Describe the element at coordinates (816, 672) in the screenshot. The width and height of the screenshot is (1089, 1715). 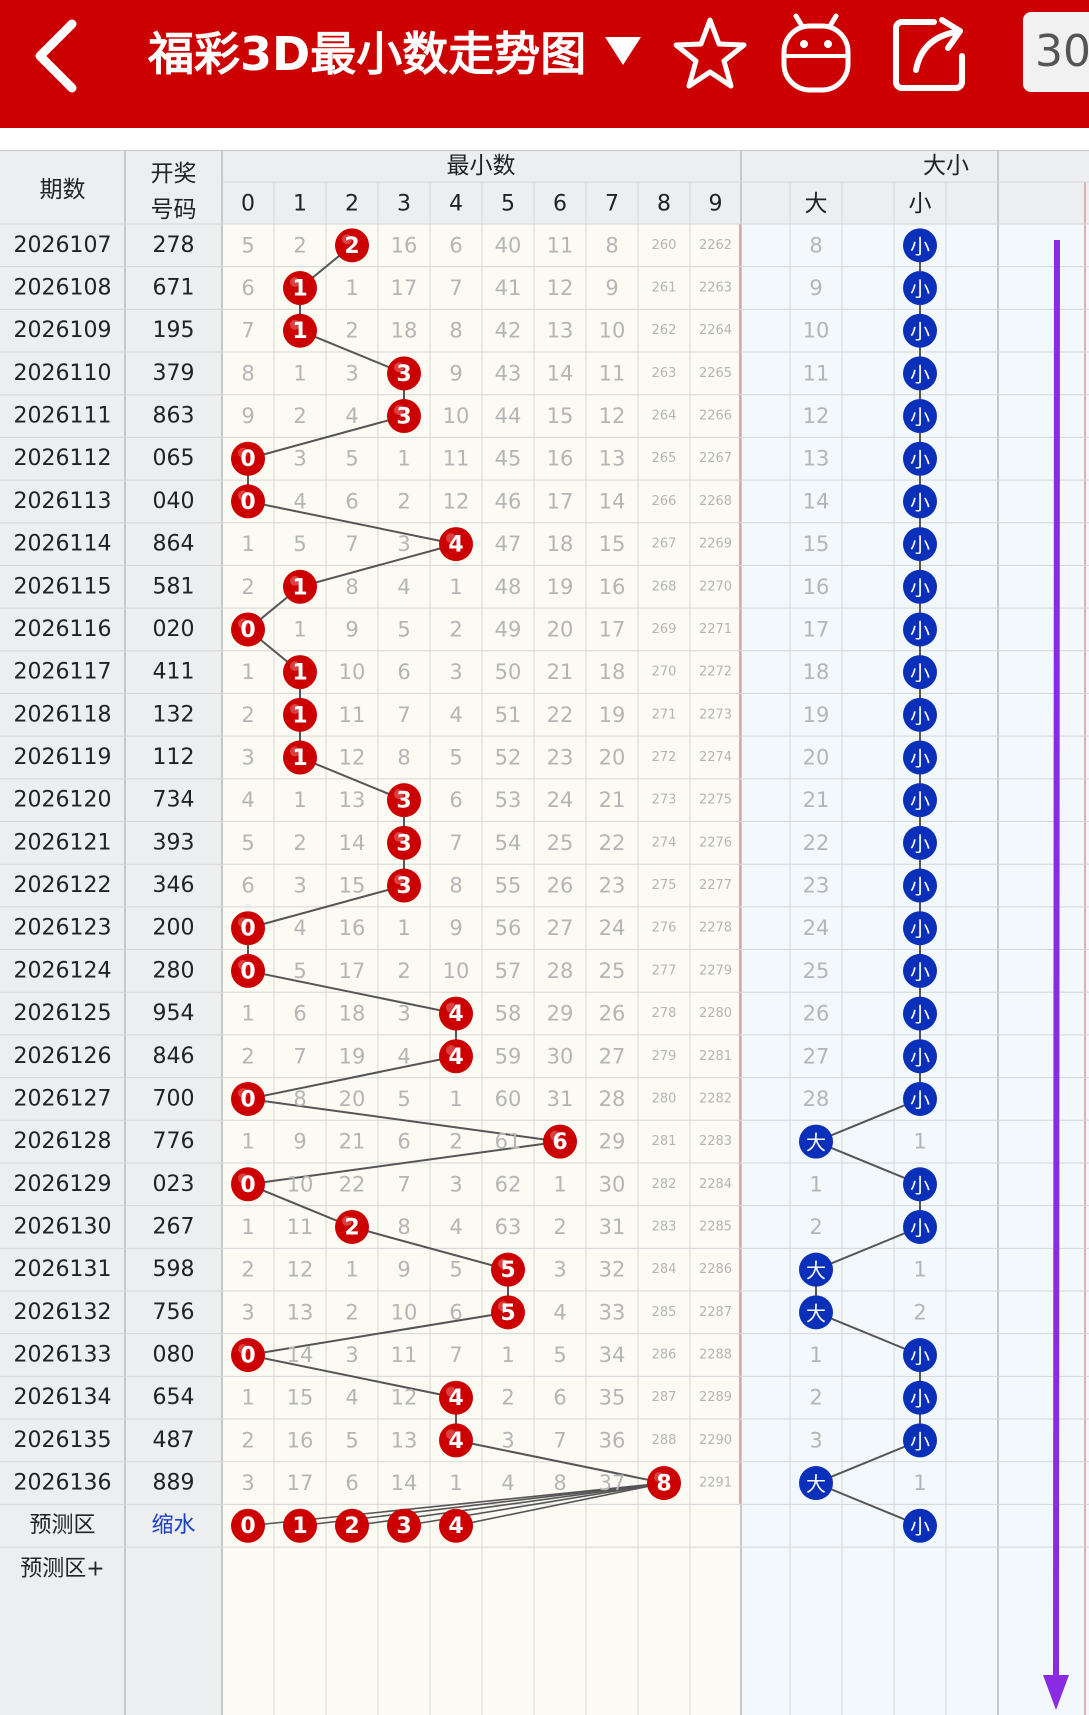
I see `miss-count: 18` at that location.